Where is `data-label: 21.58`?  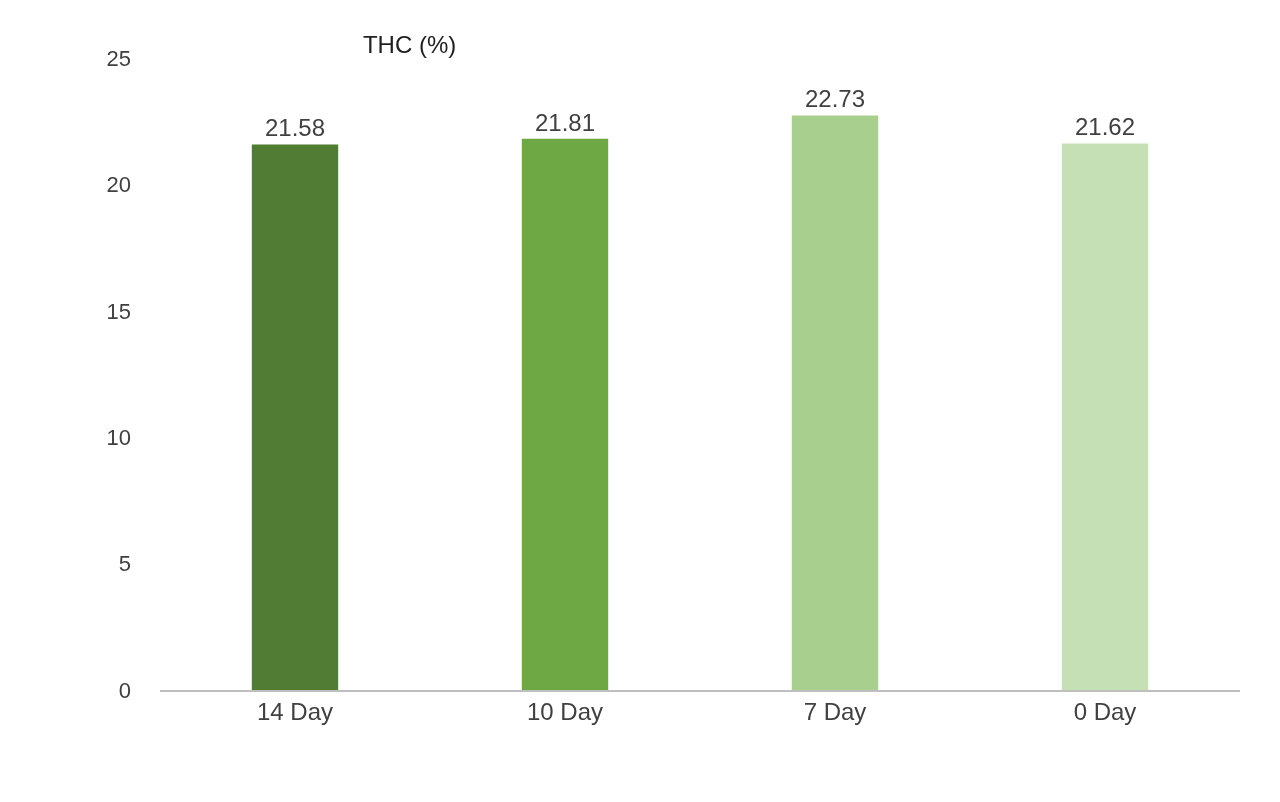
data-label: 21.58 is located at coordinates (295, 128).